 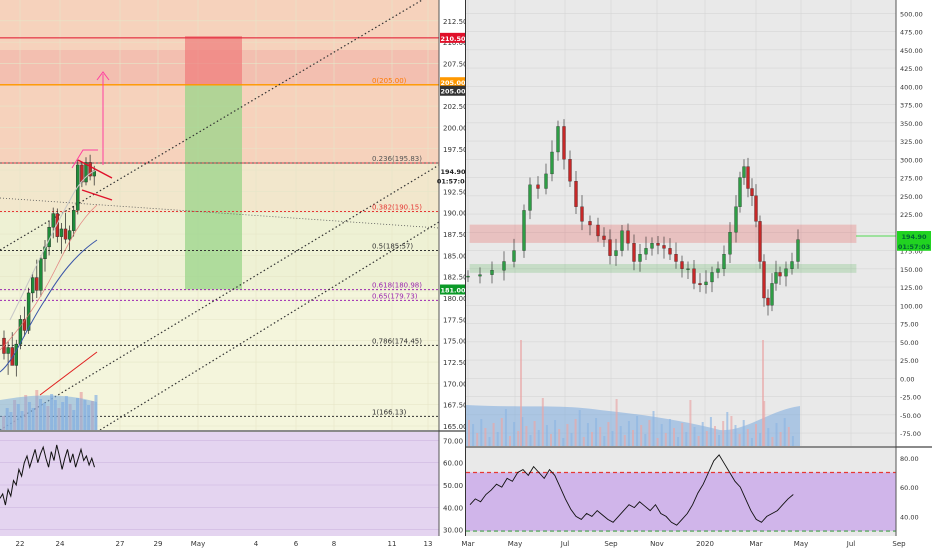 I want to click on right-y-tick-label: 225.00, so click(x=911, y=215).